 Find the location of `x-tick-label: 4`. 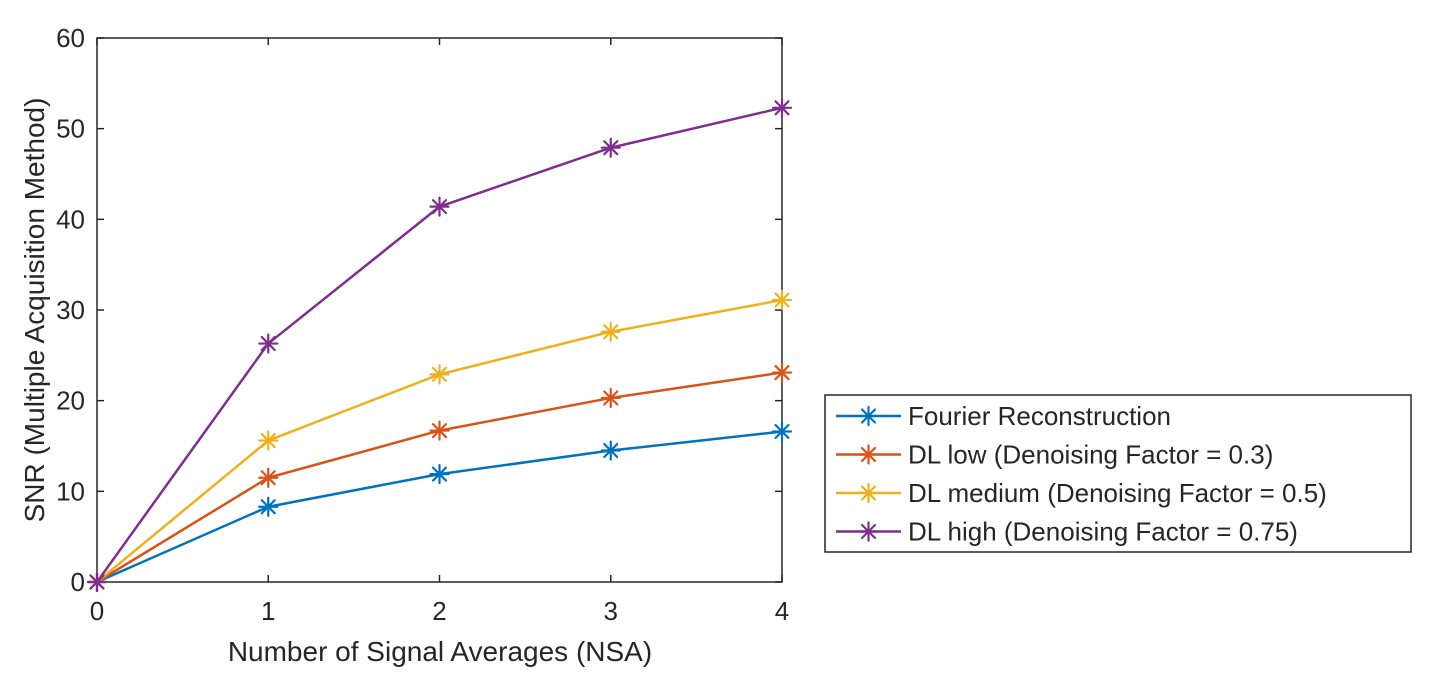

x-tick-label: 4 is located at coordinates (782, 611).